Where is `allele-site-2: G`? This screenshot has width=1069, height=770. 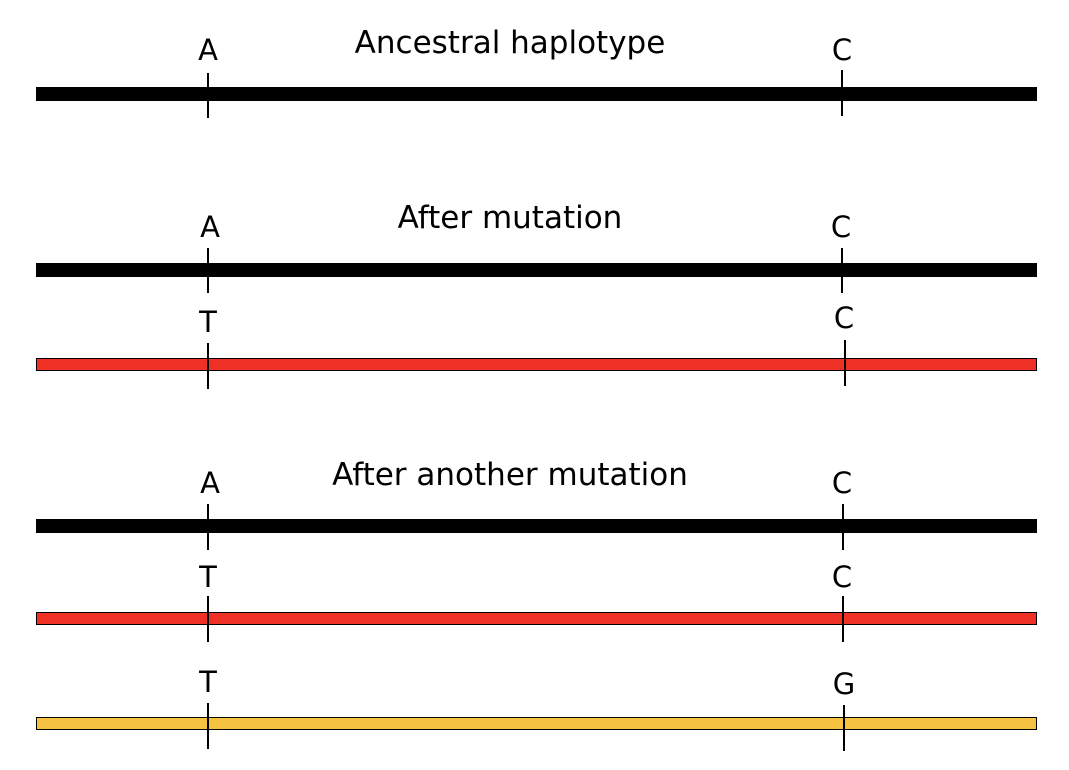
allele-site-2: G is located at coordinates (844, 684).